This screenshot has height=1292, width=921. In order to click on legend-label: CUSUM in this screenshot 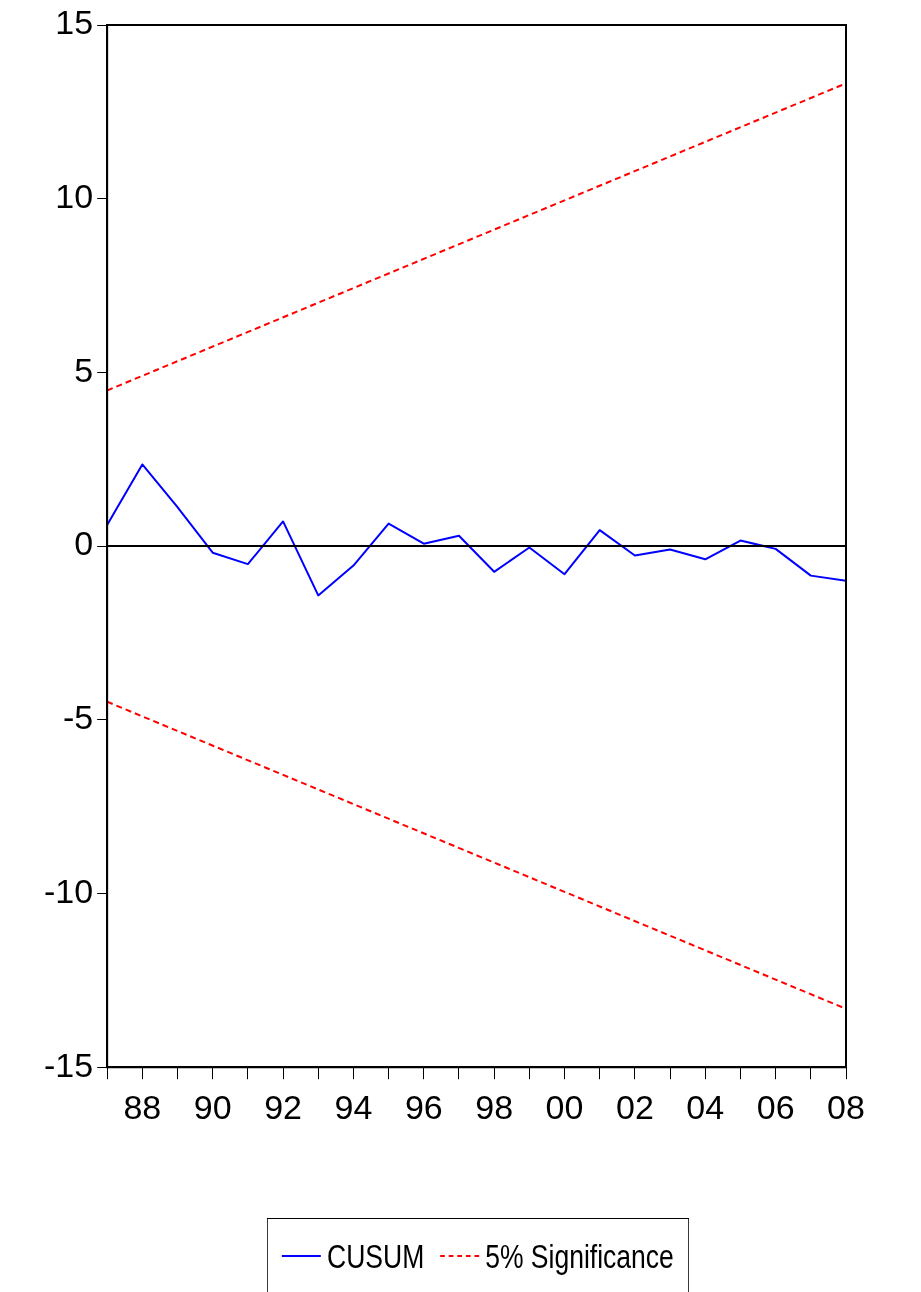, I will do `click(376, 1256)`.